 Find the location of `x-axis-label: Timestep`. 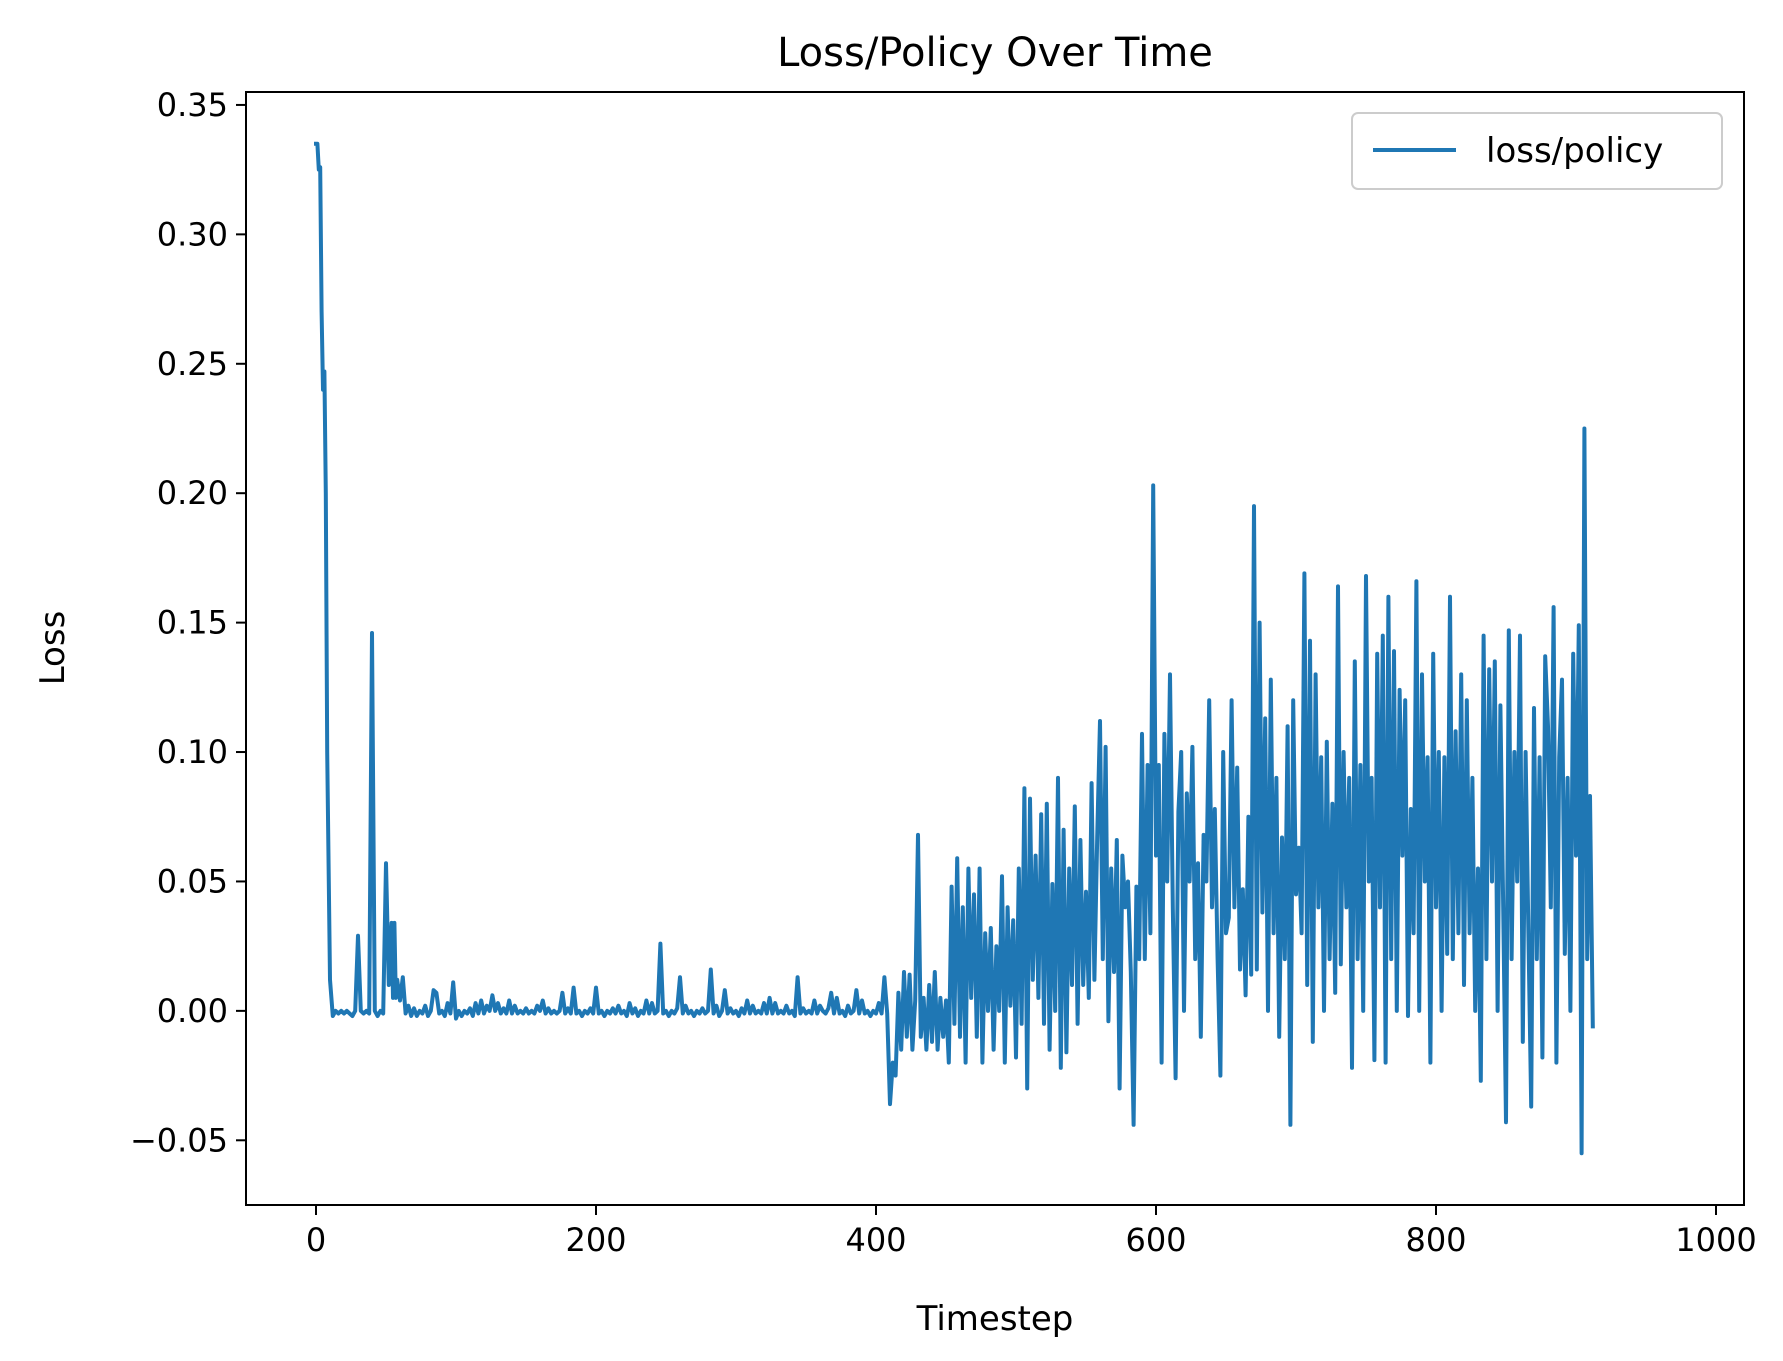

x-axis-label: Timestep is located at coordinates (995, 1319).